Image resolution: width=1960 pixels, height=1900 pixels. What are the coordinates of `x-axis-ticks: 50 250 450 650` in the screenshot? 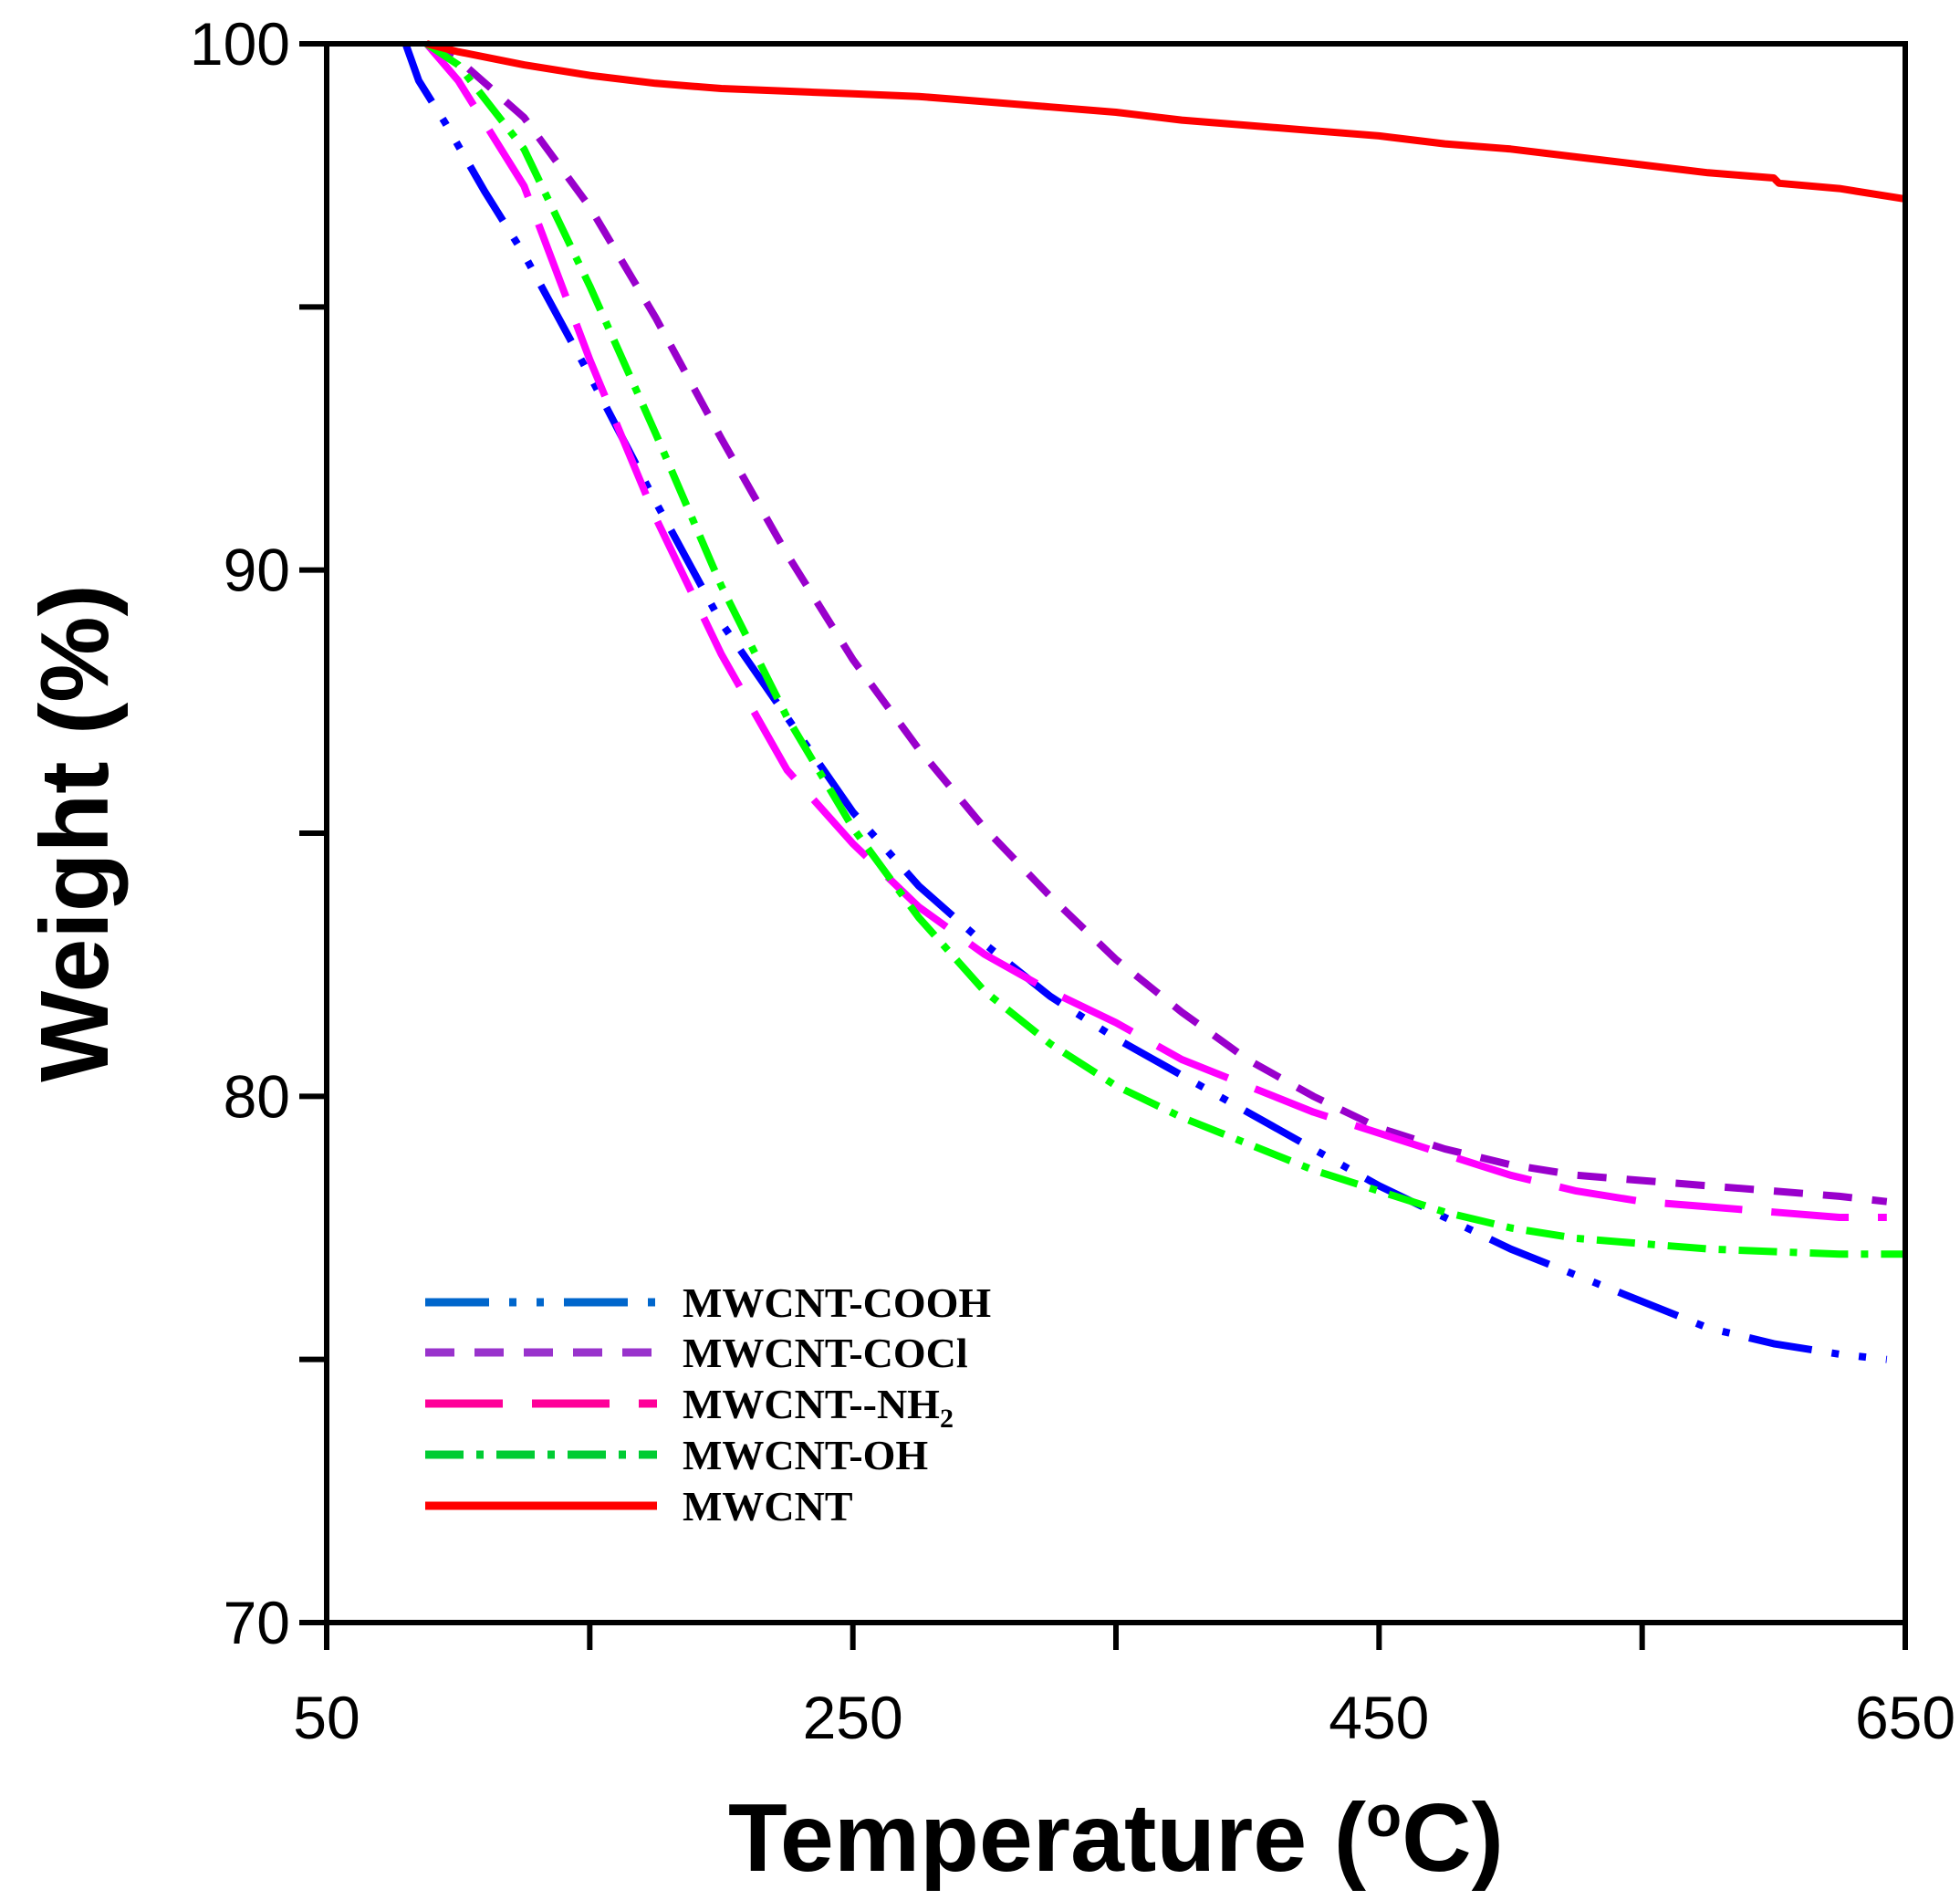 It's located at (1124, 1687).